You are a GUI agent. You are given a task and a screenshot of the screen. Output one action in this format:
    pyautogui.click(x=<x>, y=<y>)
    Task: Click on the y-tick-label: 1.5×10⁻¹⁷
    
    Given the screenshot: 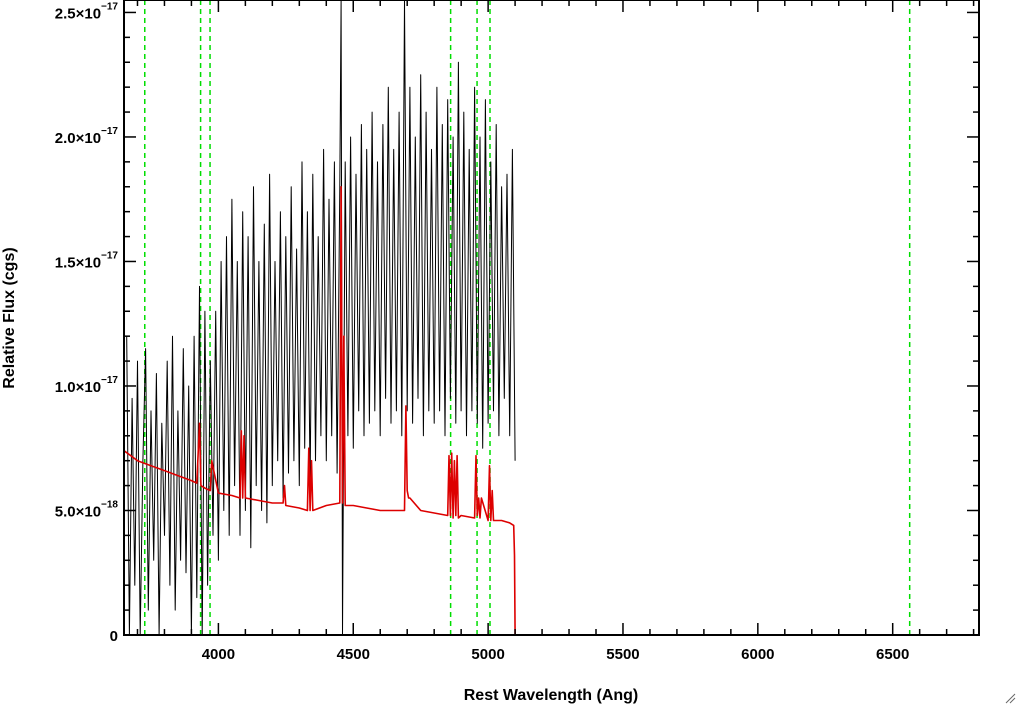 What is the action you would take?
    pyautogui.click(x=87, y=260)
    